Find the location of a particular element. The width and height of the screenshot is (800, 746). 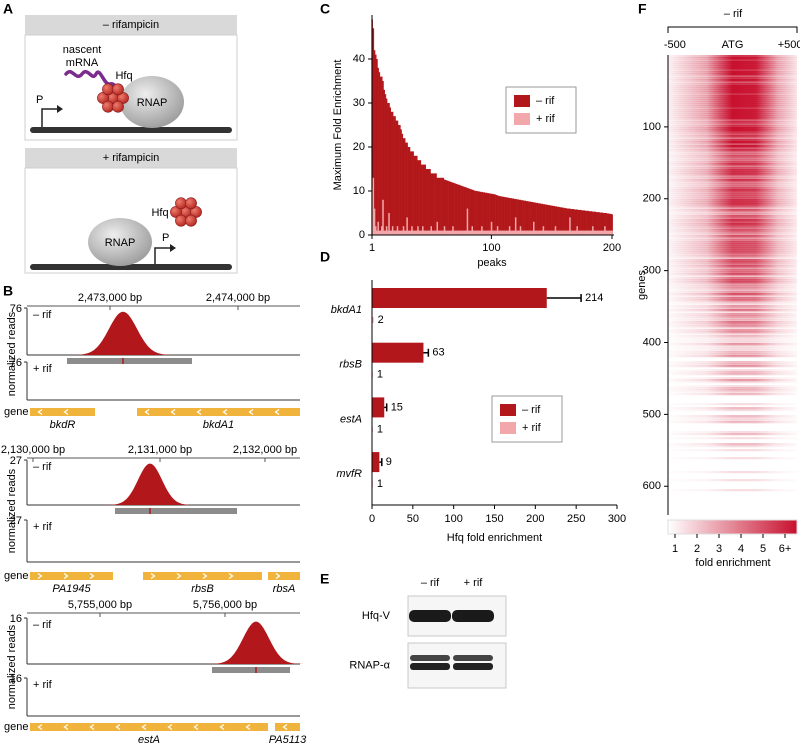

box-title: – rifampicin is located at coordinates (131, 25).